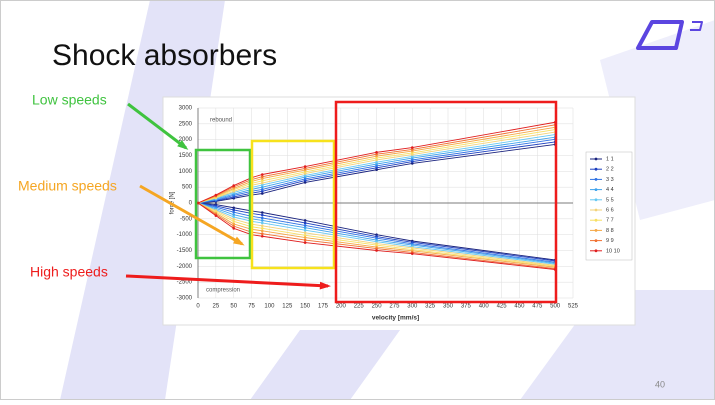 The width and height of the screenshot is (715, 405). What do you see at coordinates (186, 156) in the screenshot?
I see `y-tick-label: 1500` at bounding box center [186, 156].